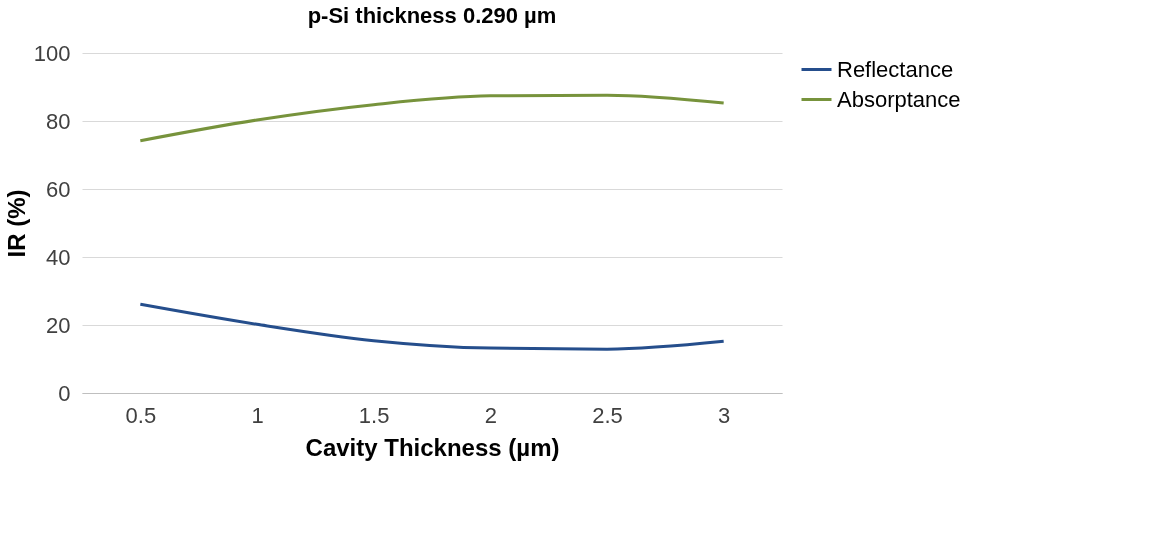 The height and width of the screenshot is (543, 1157). What do you see at coordinates (141, 415) in the screenshot?
I see `x-tick-label: 0.5` at bounding box center [141, 415].